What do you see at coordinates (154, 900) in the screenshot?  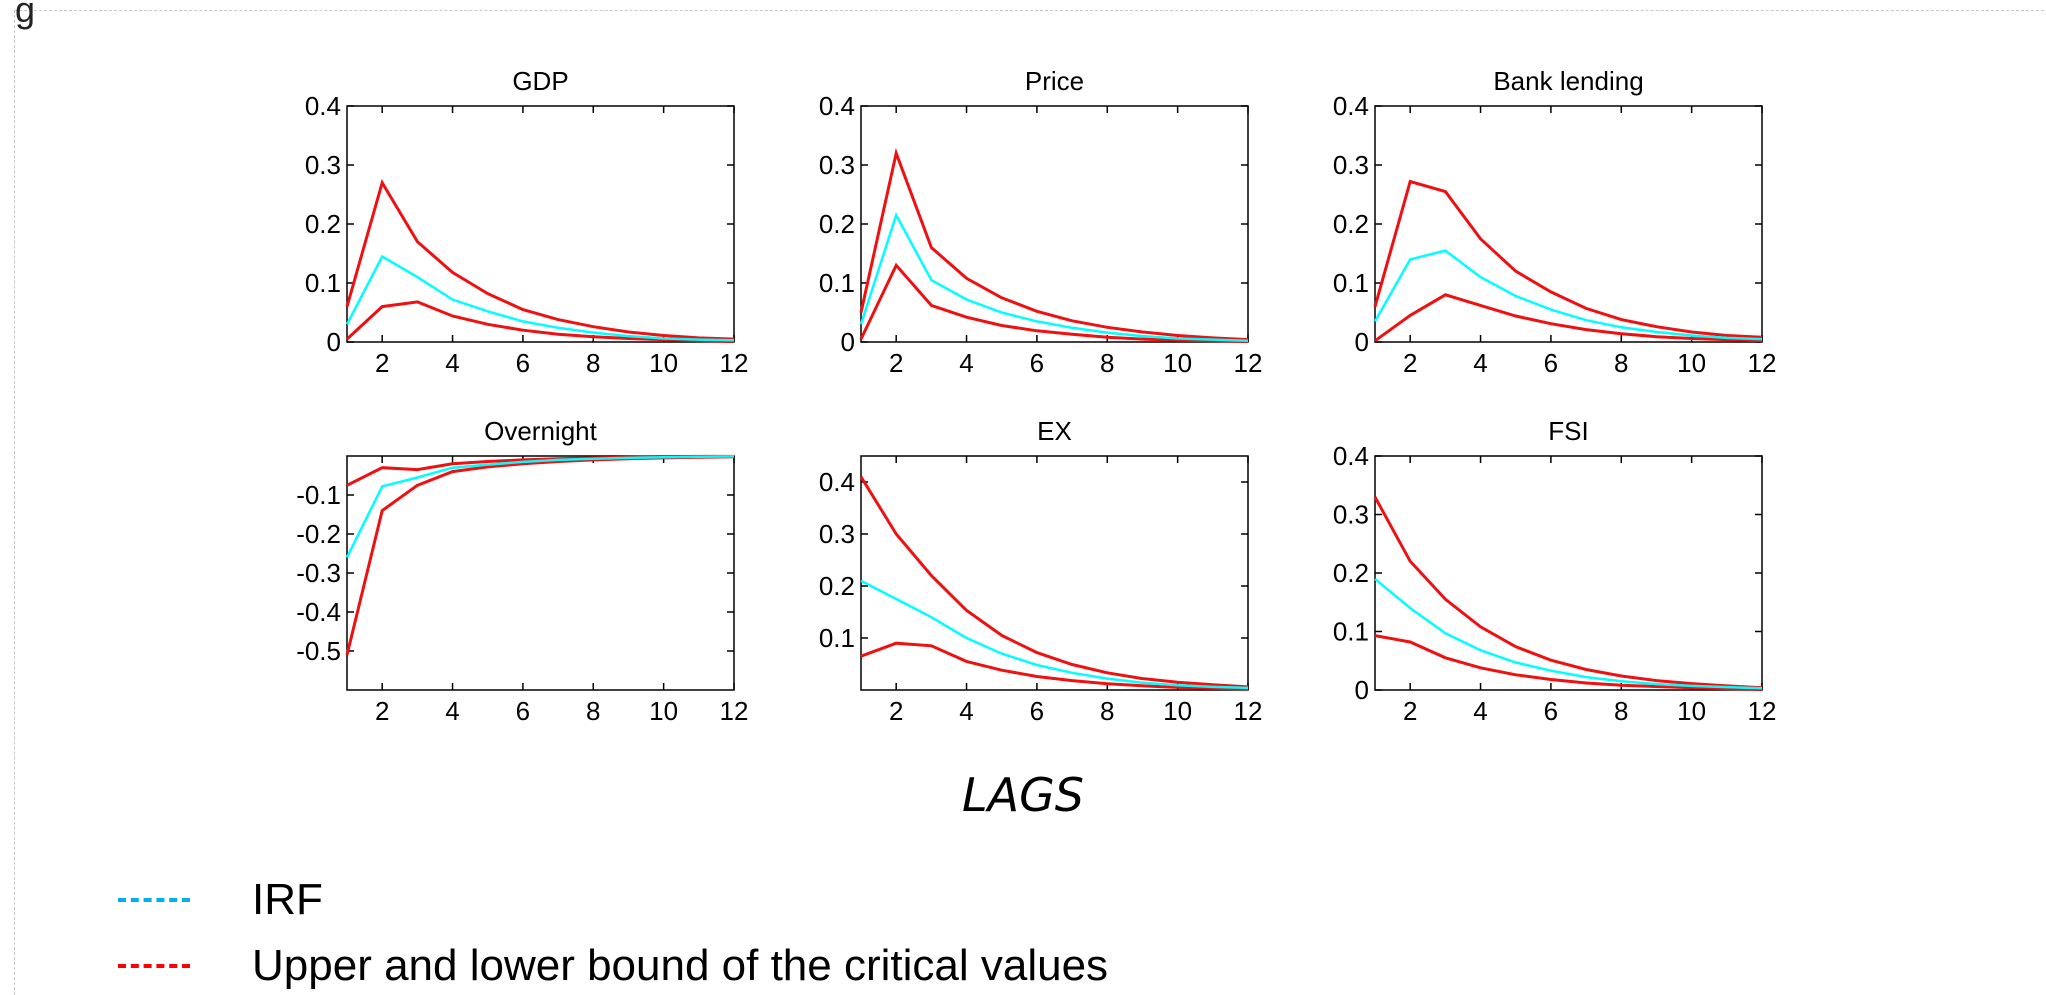 I see `legend-swatch-irf` at bounding box center [154, 900].